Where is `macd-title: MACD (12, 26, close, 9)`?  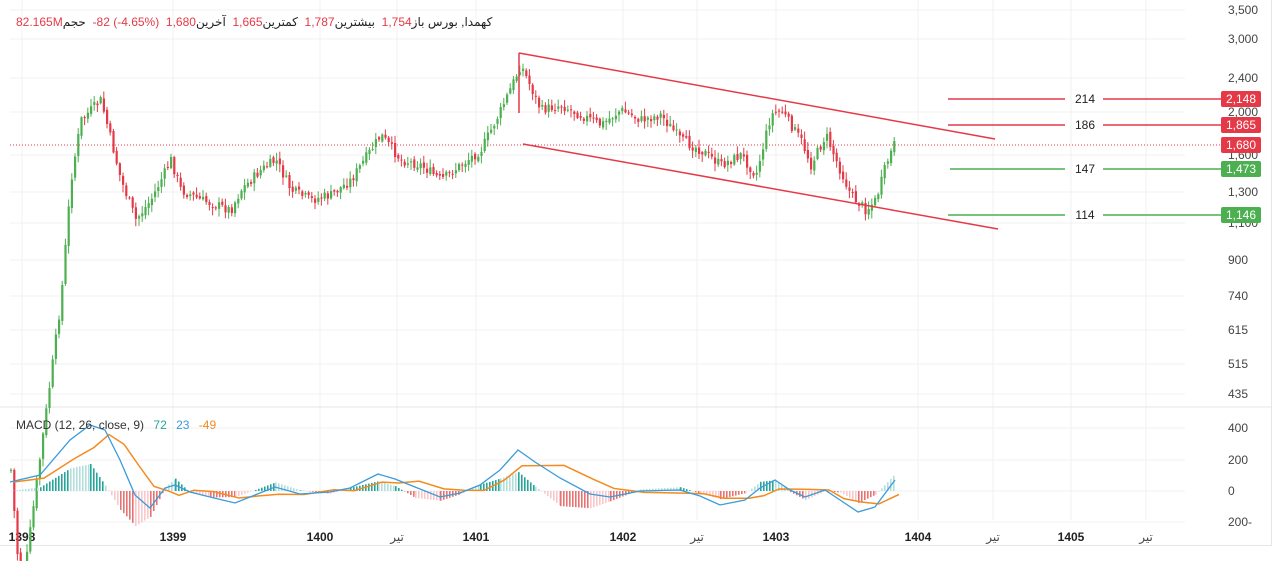
macd-title: MACD (12, 26, close, 9) is located at coordinates (80, 425).